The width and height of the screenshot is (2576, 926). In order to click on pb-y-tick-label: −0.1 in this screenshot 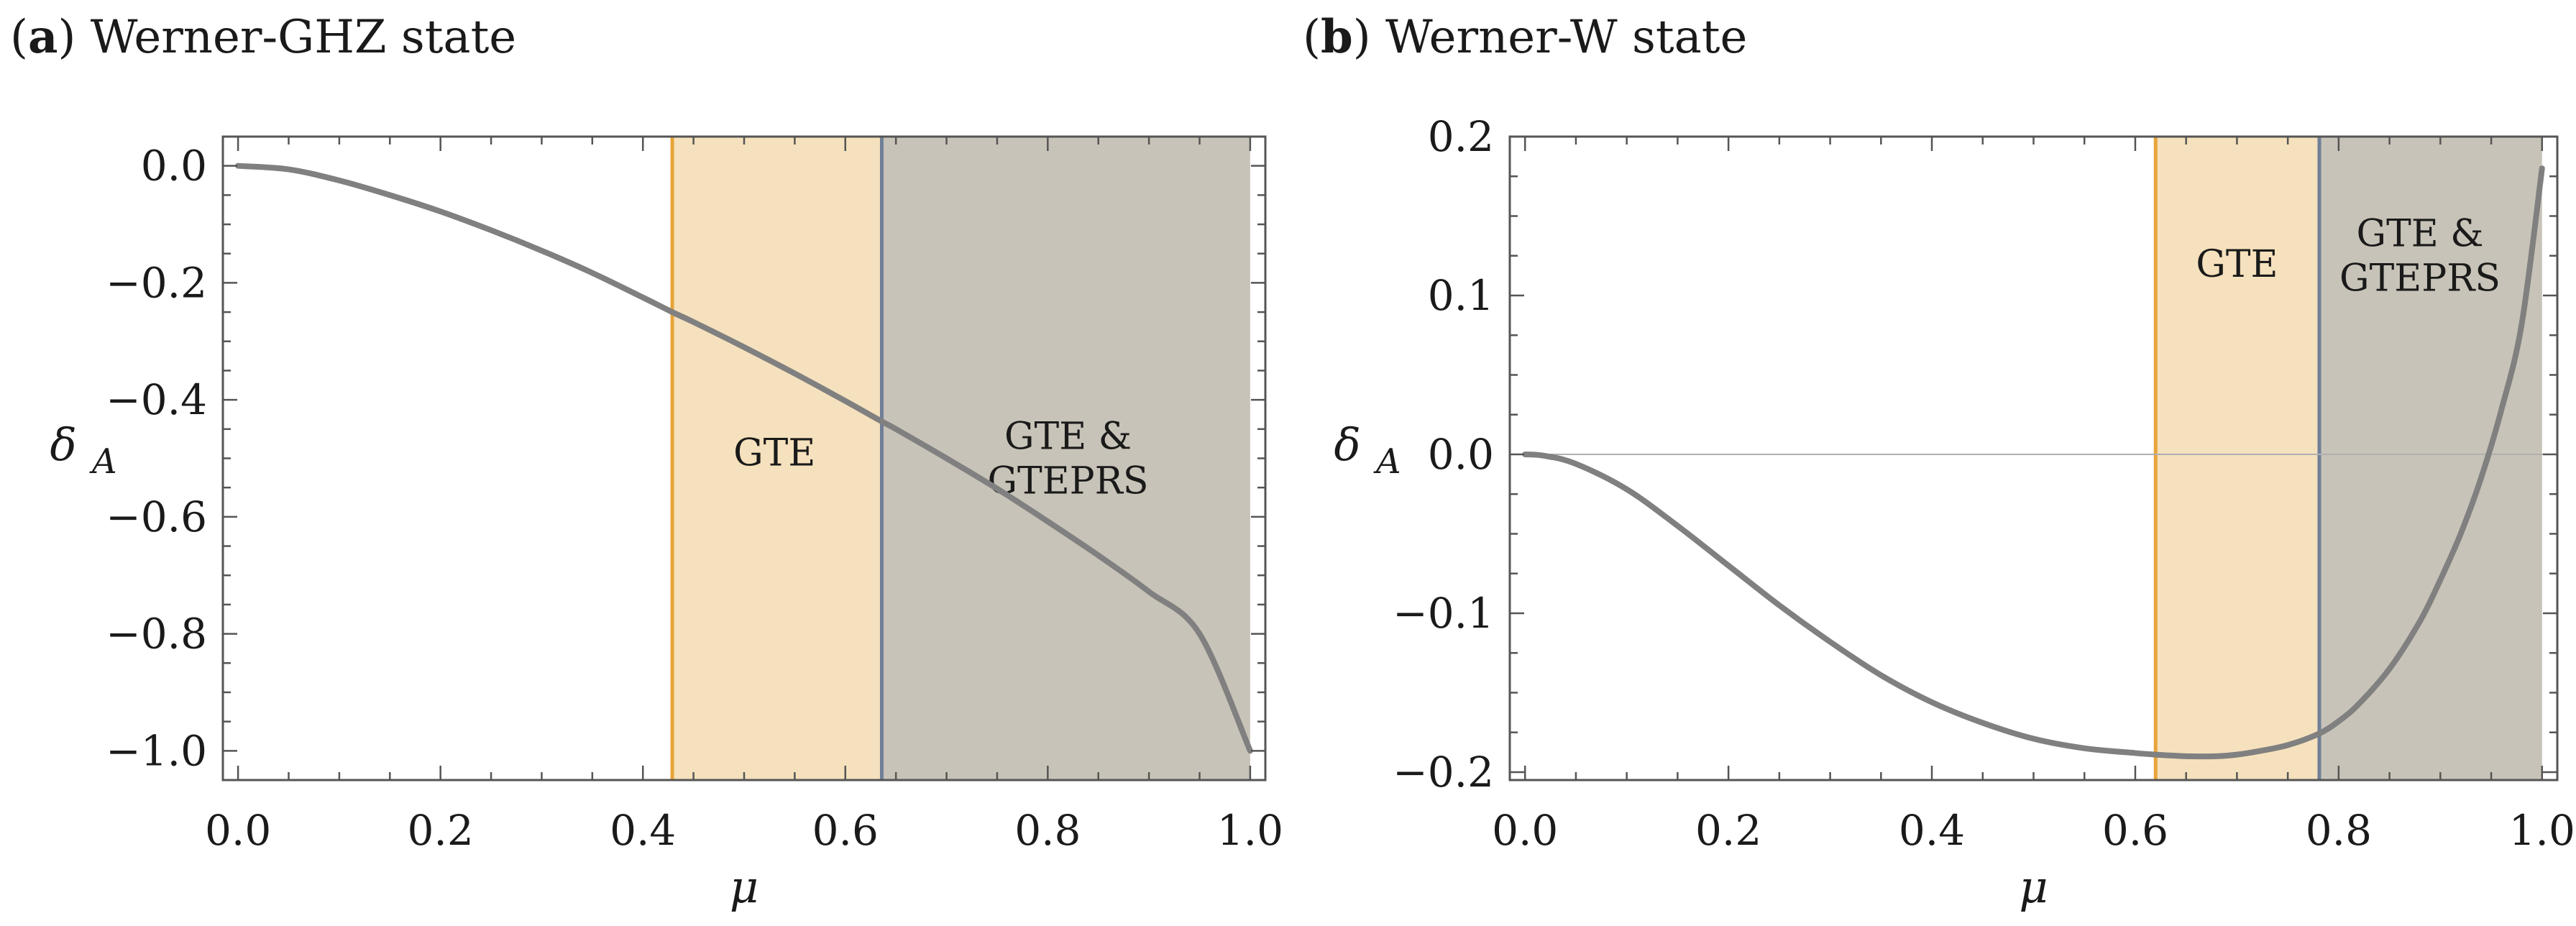, I will do `click(1443, 614)`.